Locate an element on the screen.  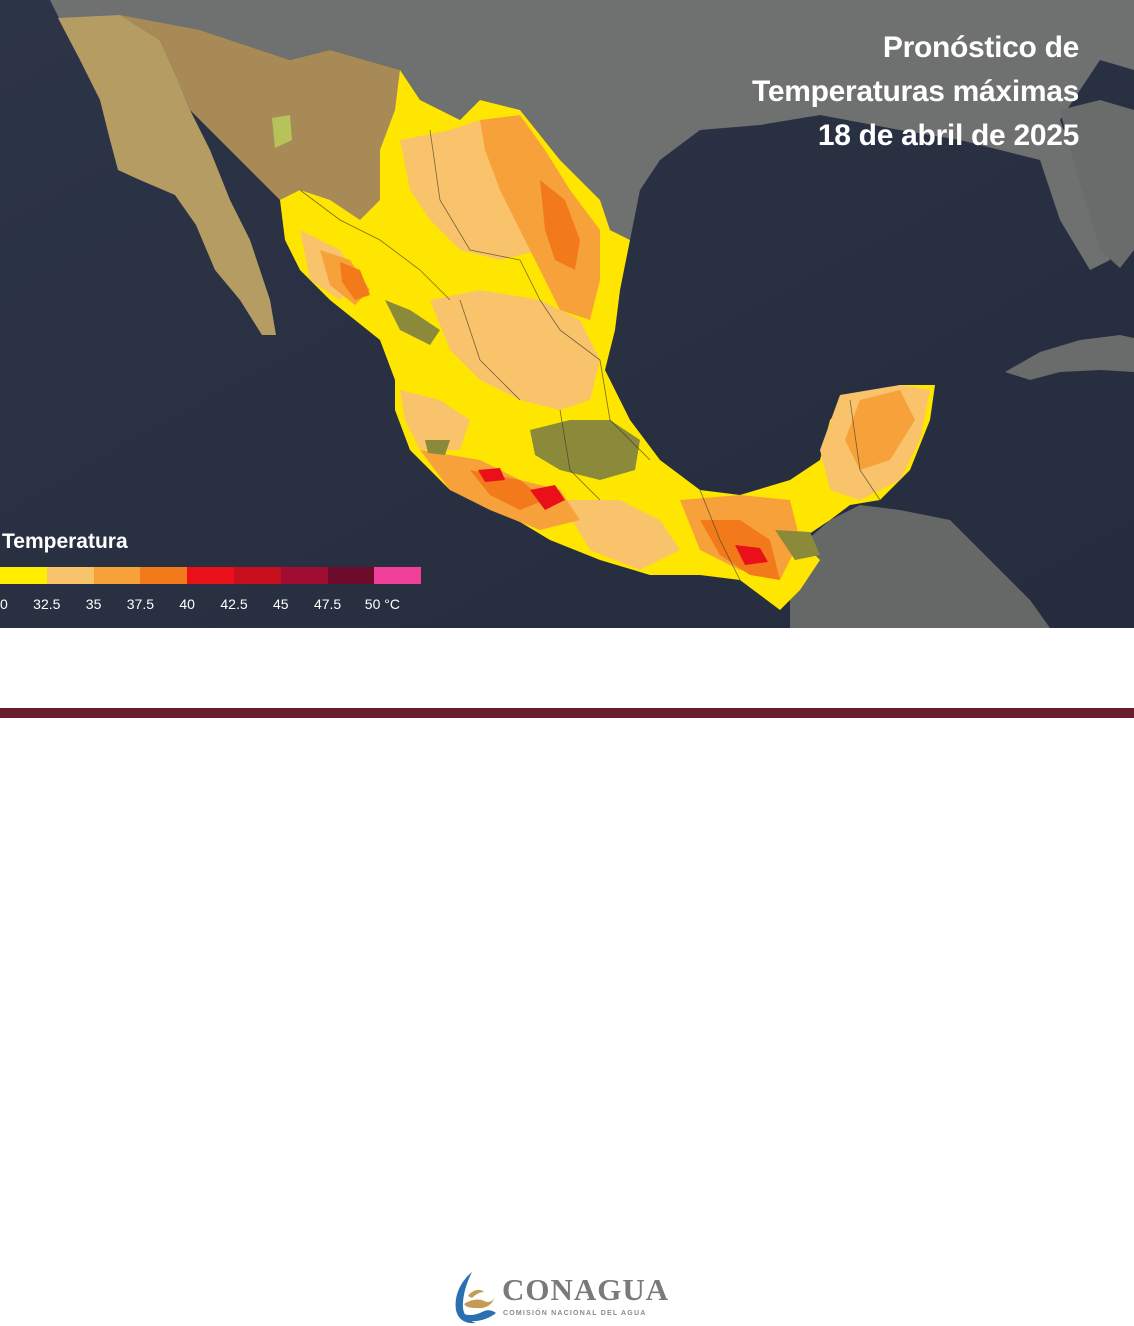
legend-label: 40 is located at coordinates (187, 604).